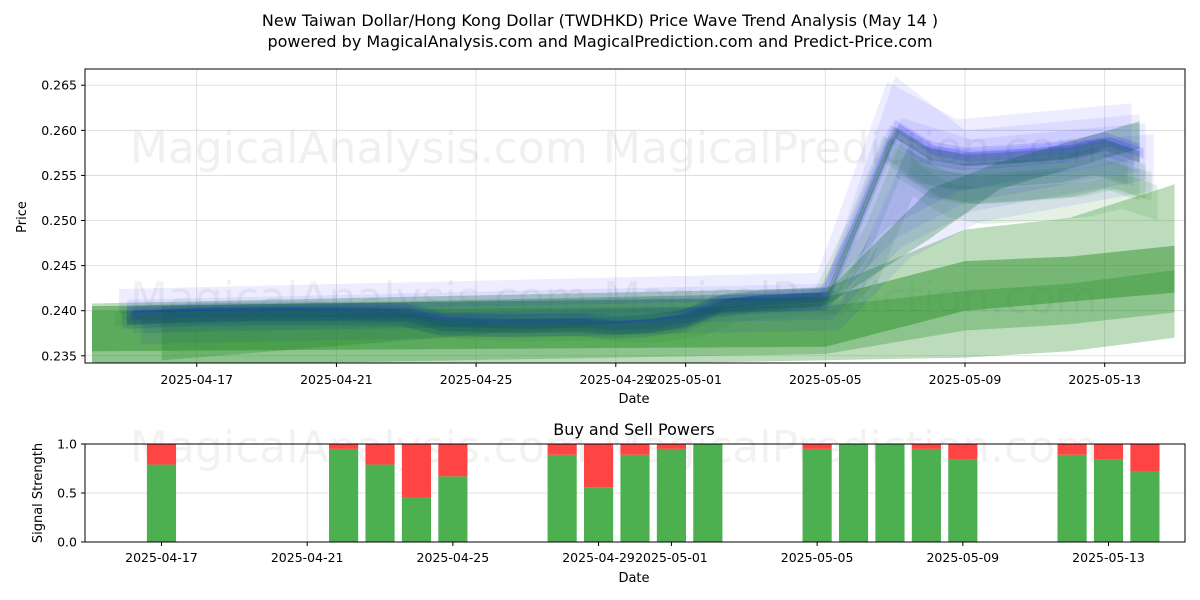 The image size is (1200, 600). Describe the element at coordinates (671, 557) in the screenshot. I see `power-x-tick-label: 2025-05-01` at that location.